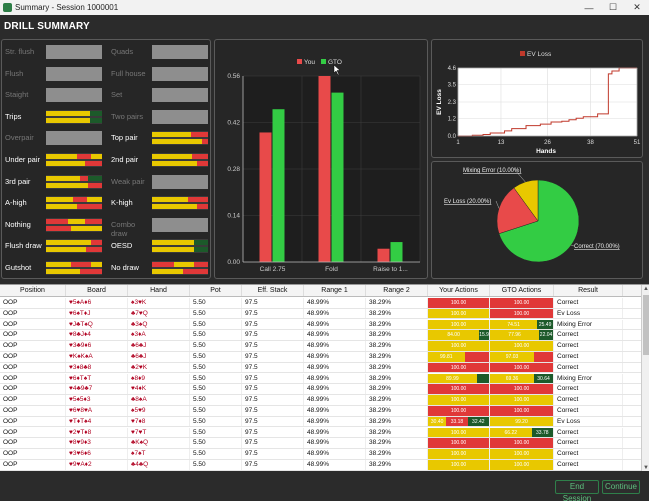  I want to click on column-header: Eff. Stack, so click(273, 290).